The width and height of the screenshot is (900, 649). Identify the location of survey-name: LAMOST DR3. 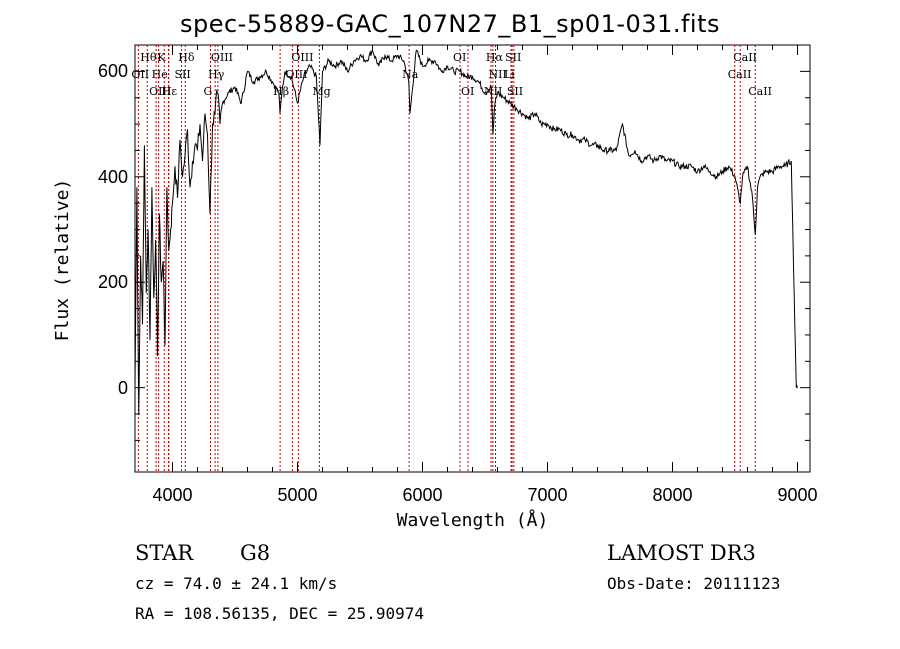
(681, 553).